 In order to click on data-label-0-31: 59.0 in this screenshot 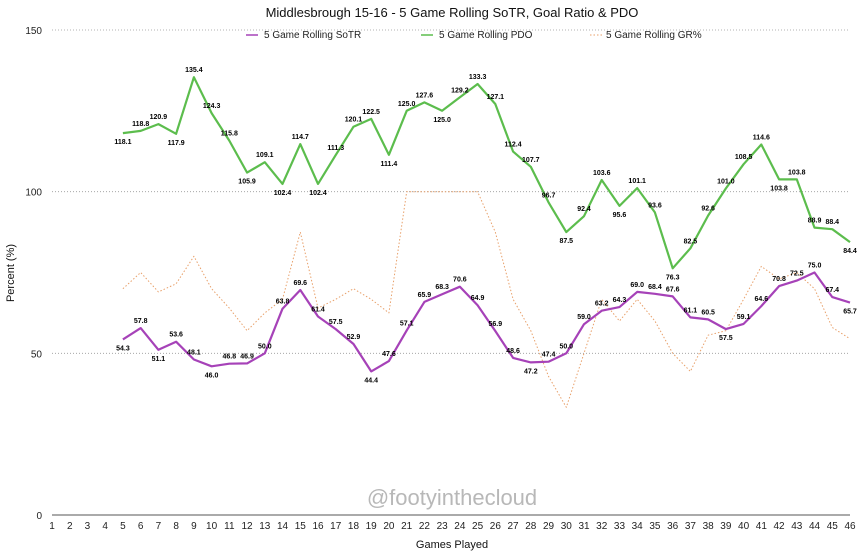, I will do `click(584, 317)`.